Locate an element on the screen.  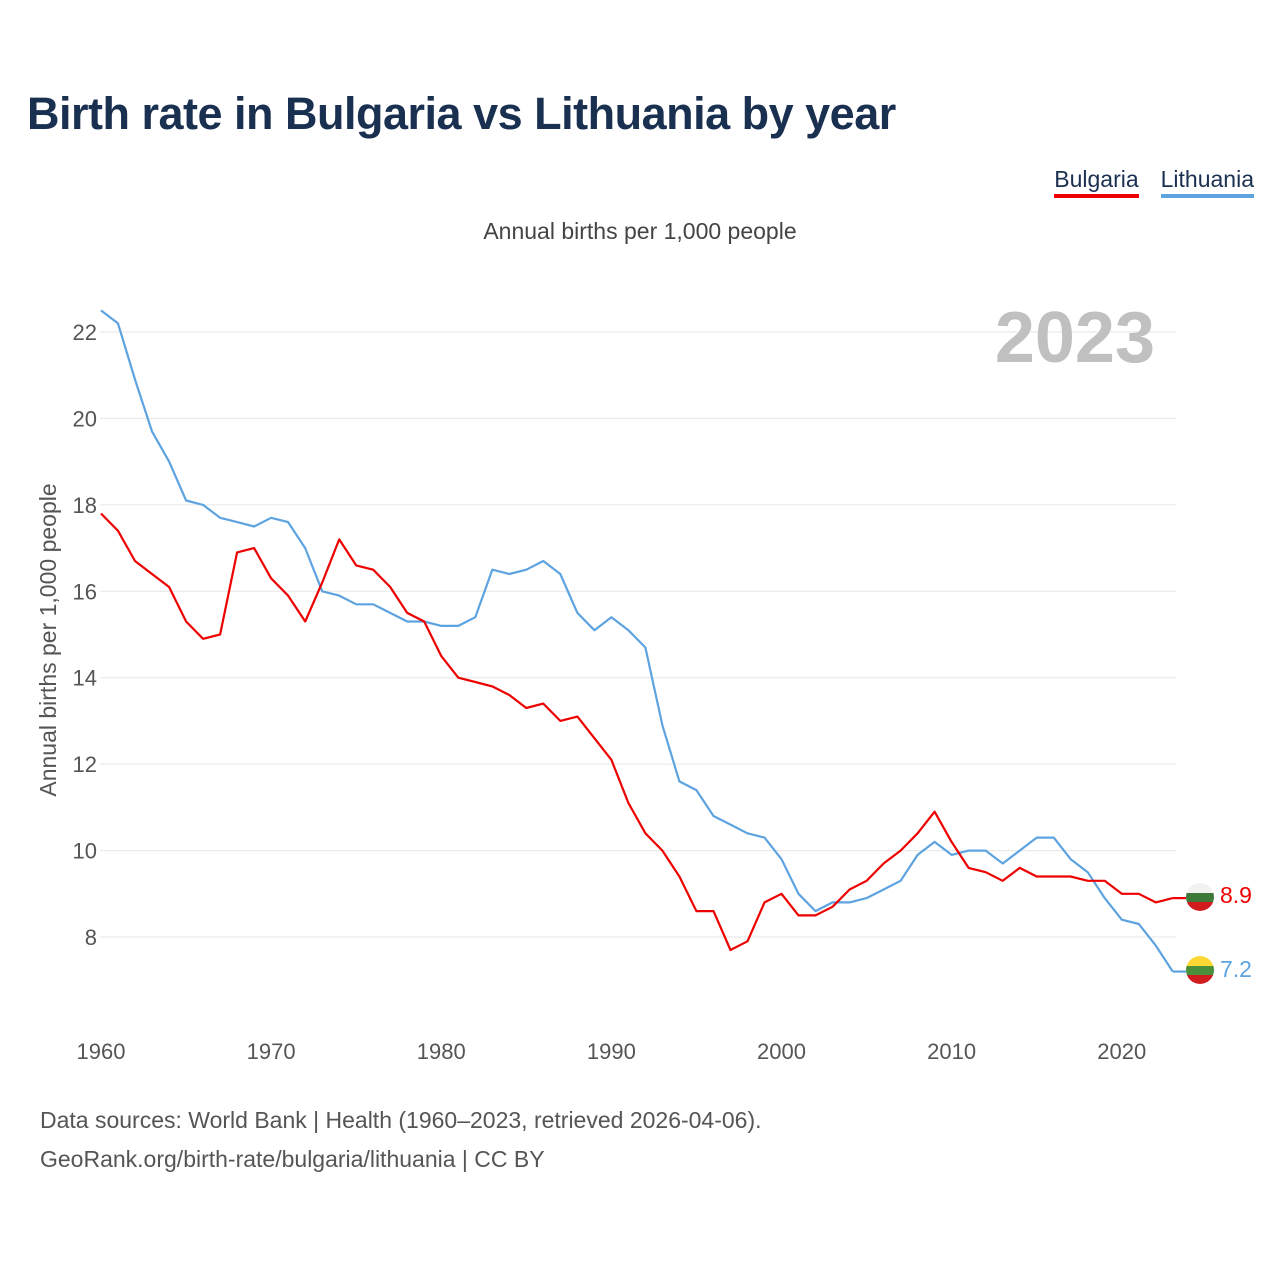
x-tick-label: 1960 is located at coordinates (101, 1051).